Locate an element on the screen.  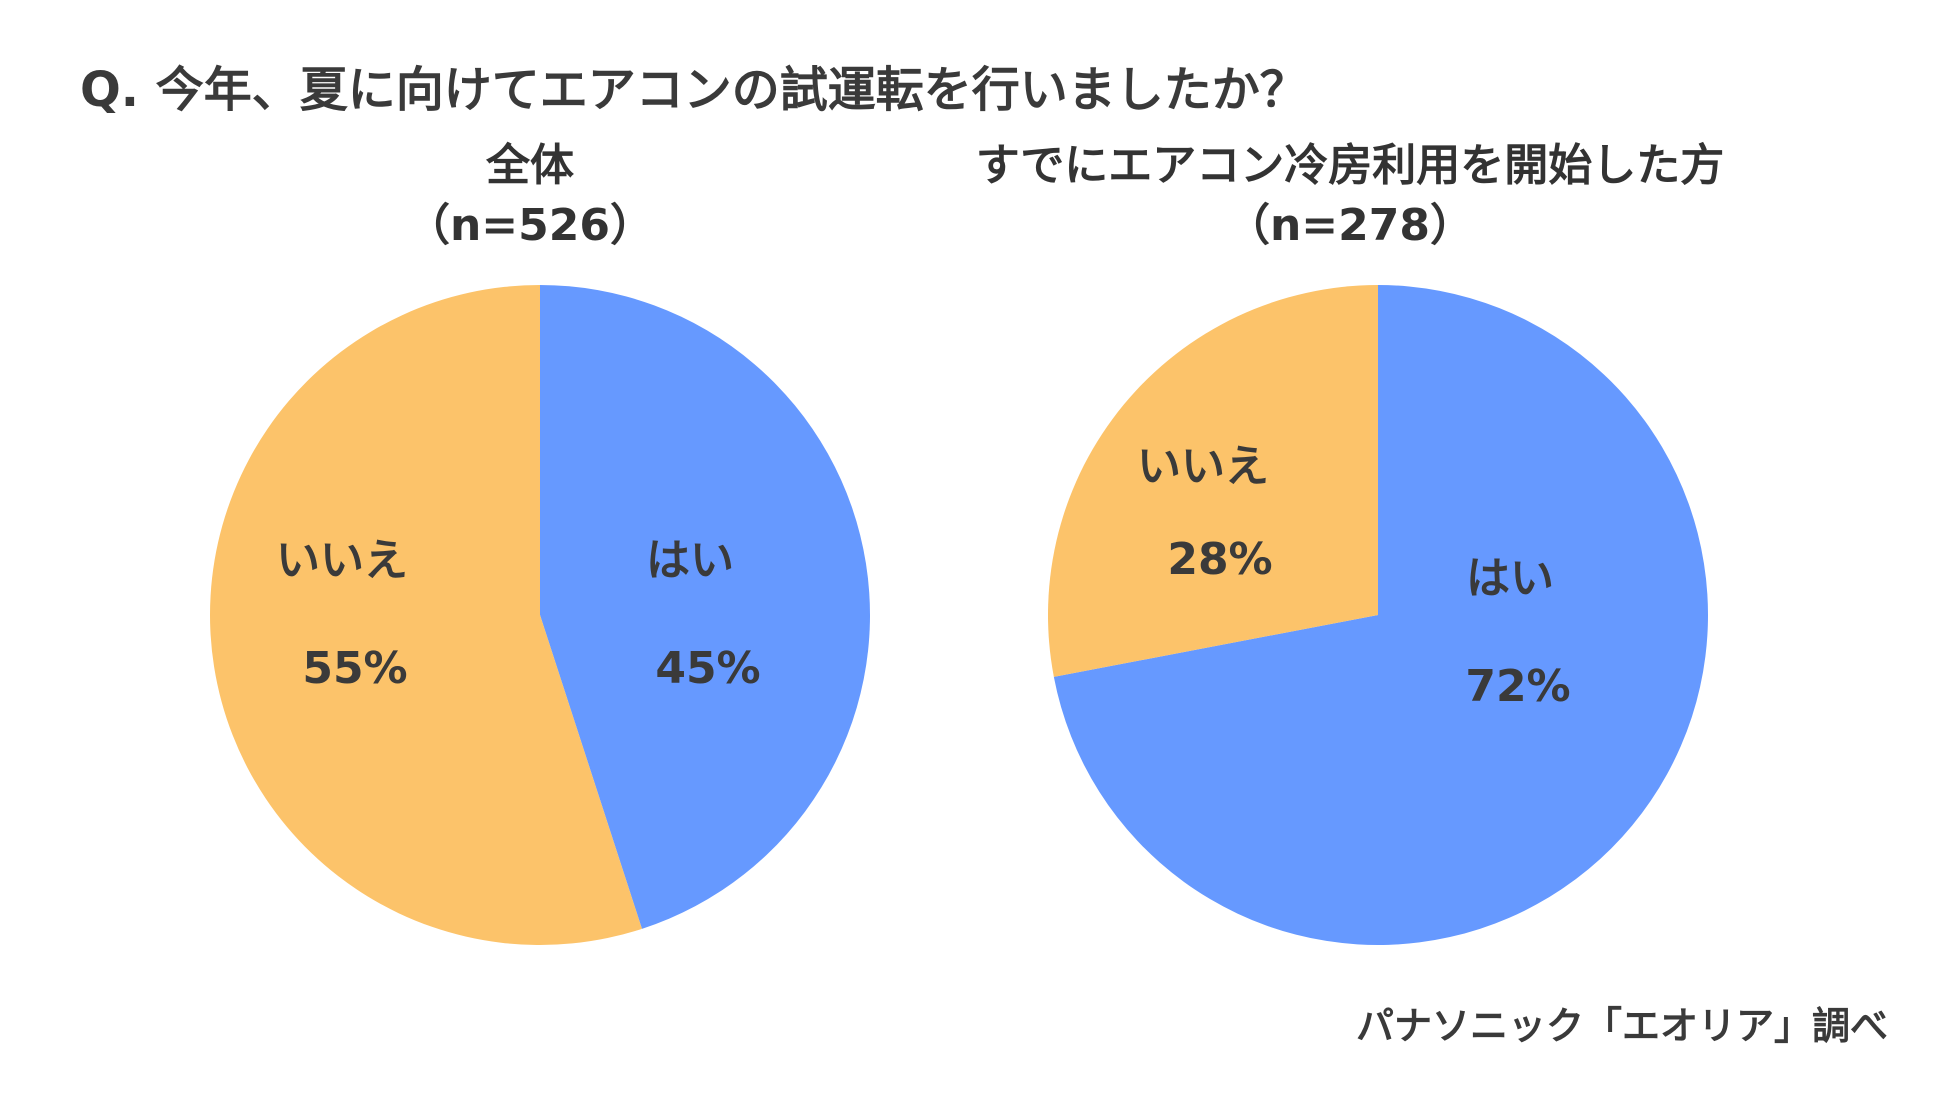
slice-value-no: 28% is located at coordinates (1219, 559).